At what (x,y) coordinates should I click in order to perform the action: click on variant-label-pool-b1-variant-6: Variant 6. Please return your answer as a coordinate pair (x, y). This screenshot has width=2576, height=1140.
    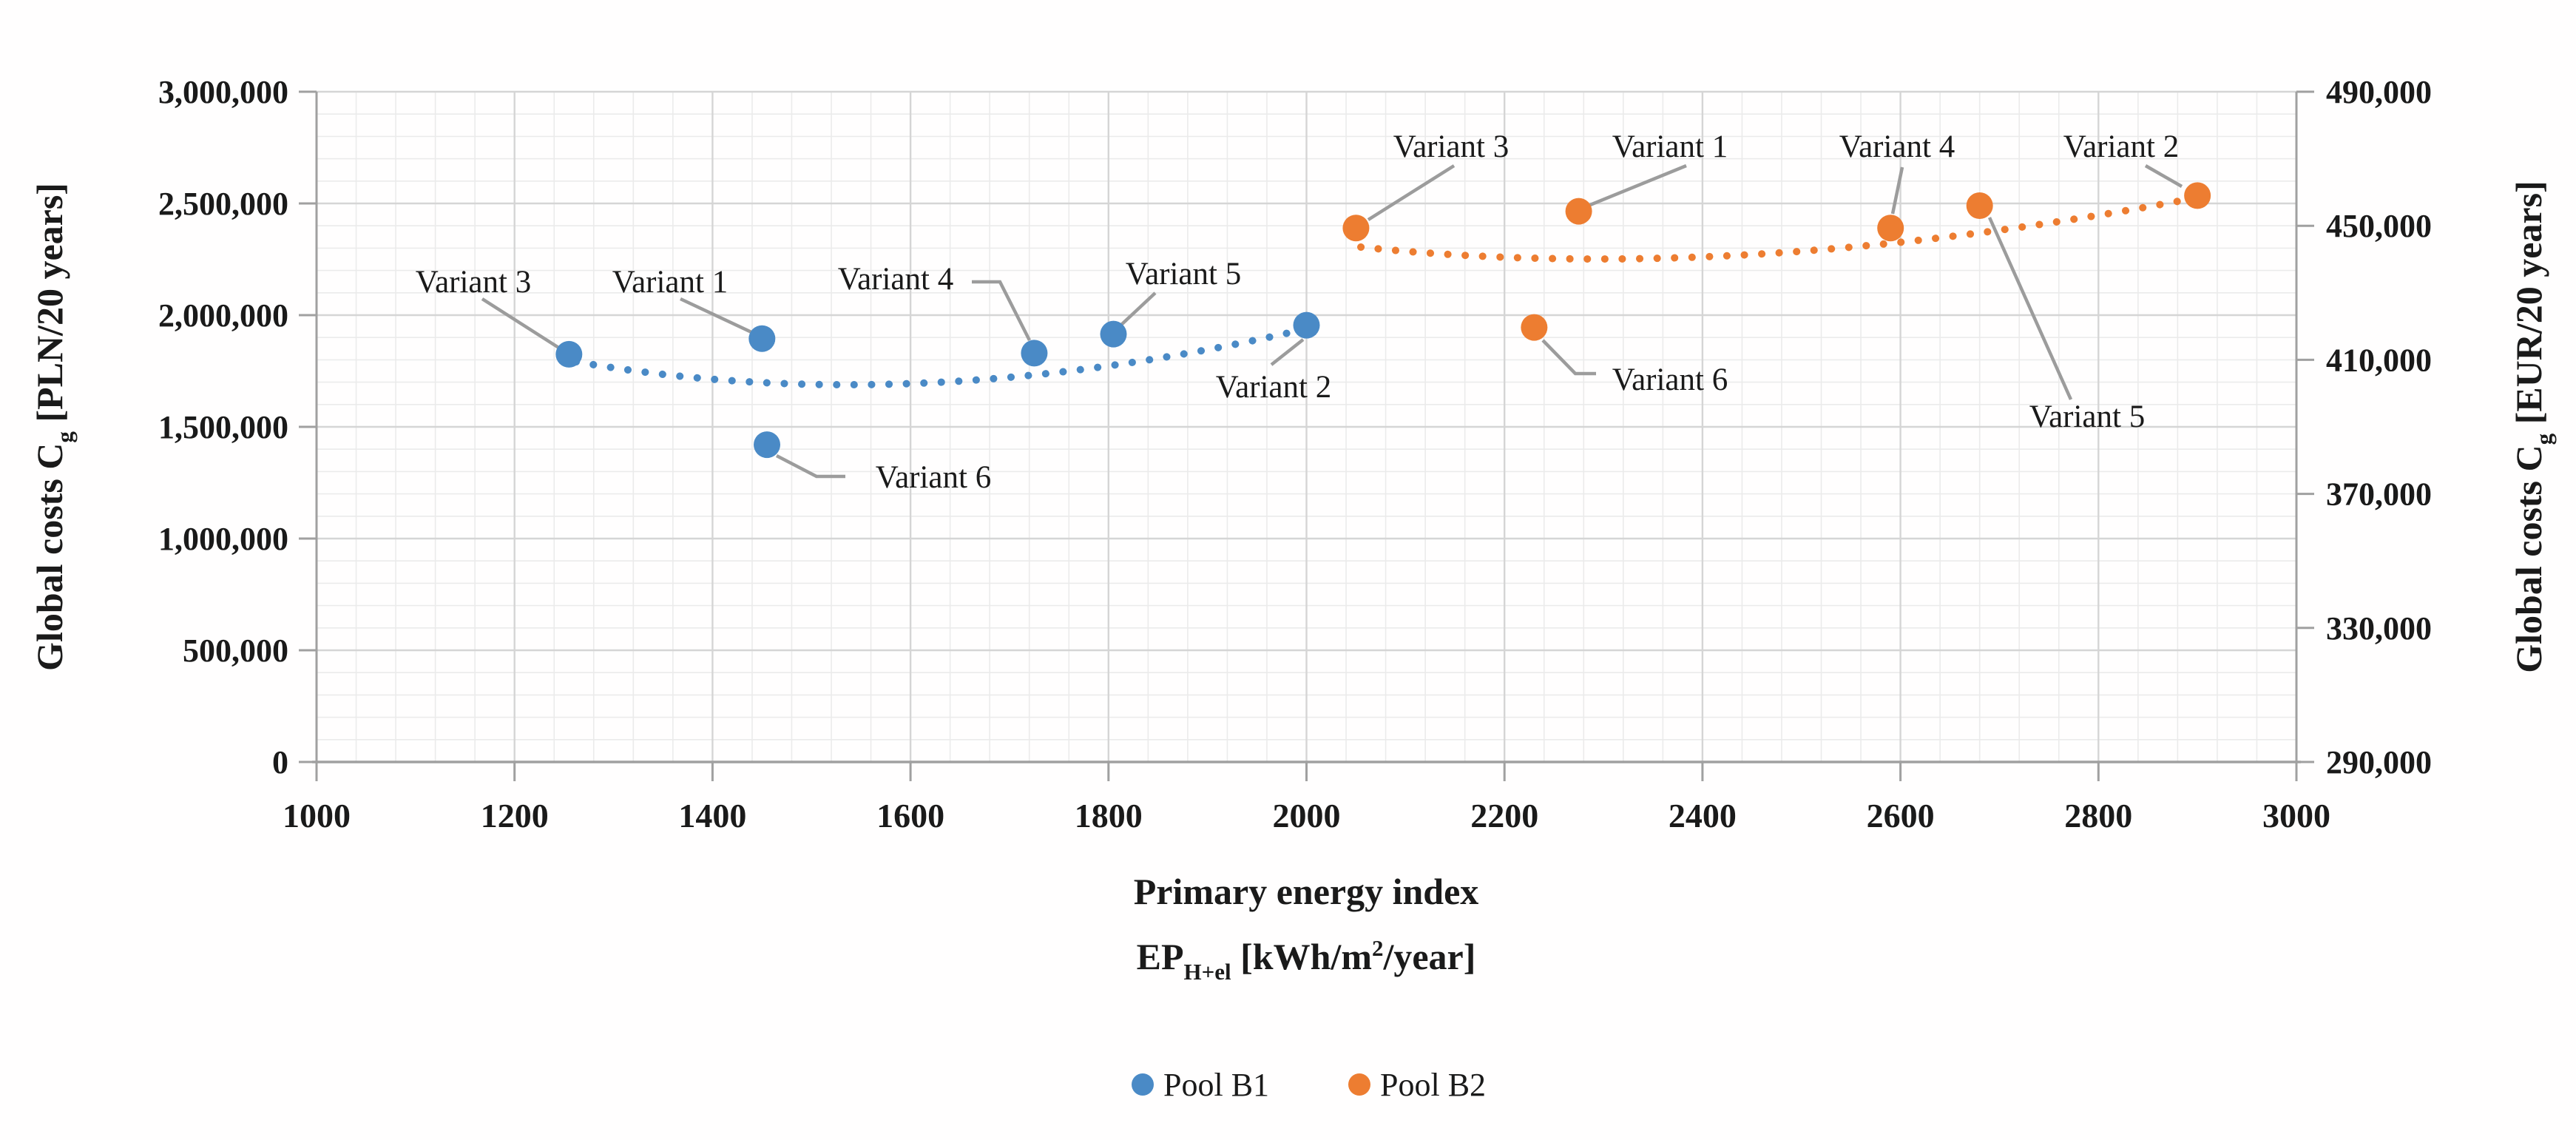
    Looking at the image, I should click on (933, 478).